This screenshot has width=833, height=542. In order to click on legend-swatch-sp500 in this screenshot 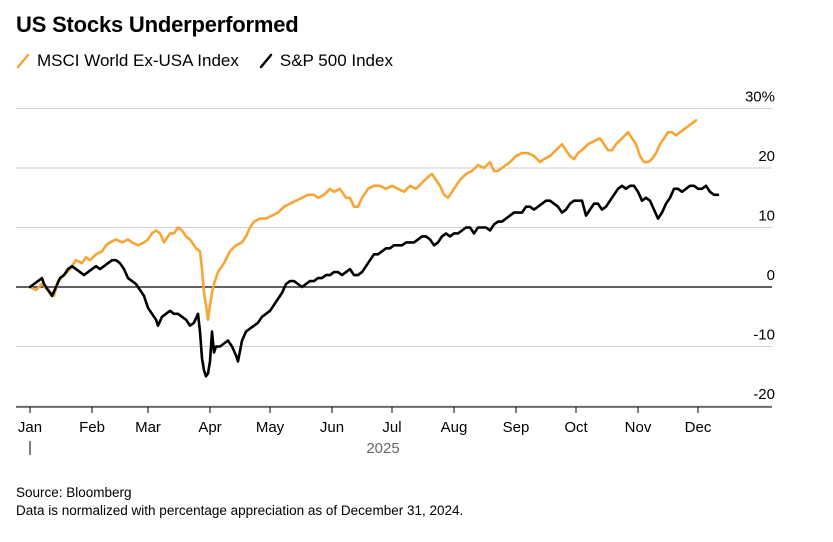, I will do `click(266, 61)`.